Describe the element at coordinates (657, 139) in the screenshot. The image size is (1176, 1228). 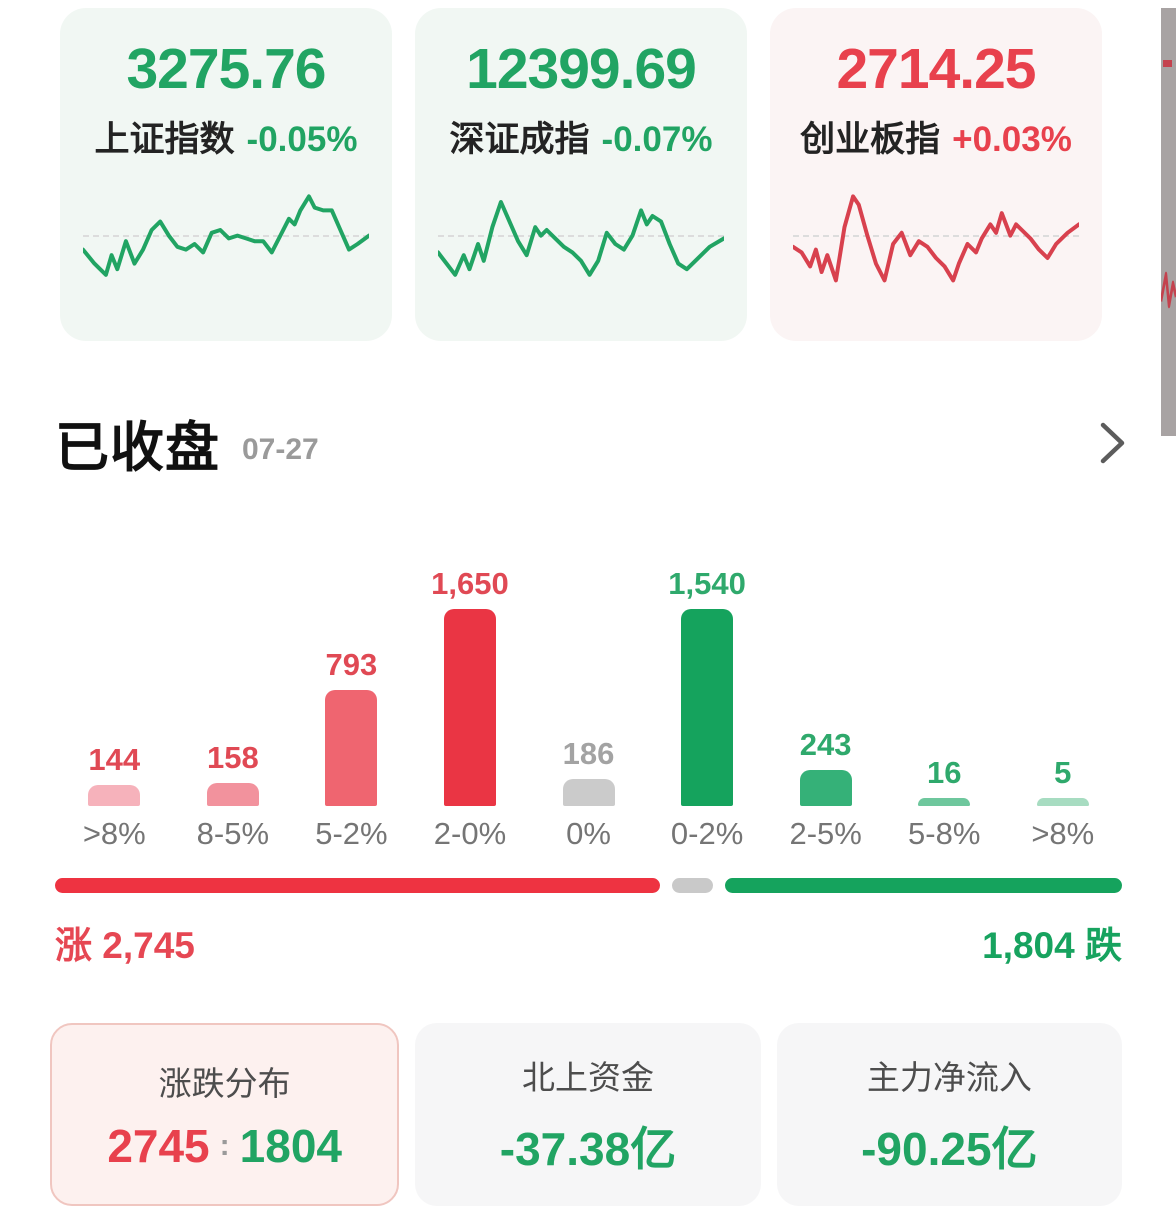
I see `index-change: -0.07%` at that location.